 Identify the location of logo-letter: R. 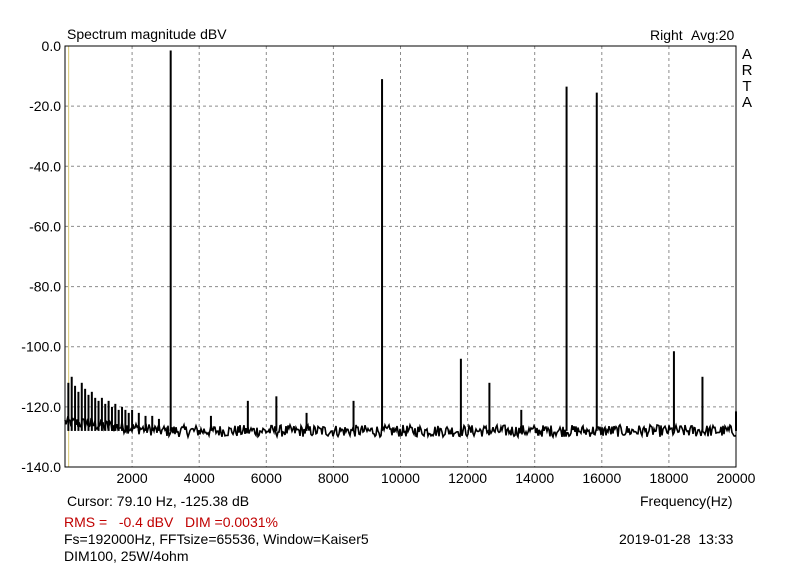
(747, 70).